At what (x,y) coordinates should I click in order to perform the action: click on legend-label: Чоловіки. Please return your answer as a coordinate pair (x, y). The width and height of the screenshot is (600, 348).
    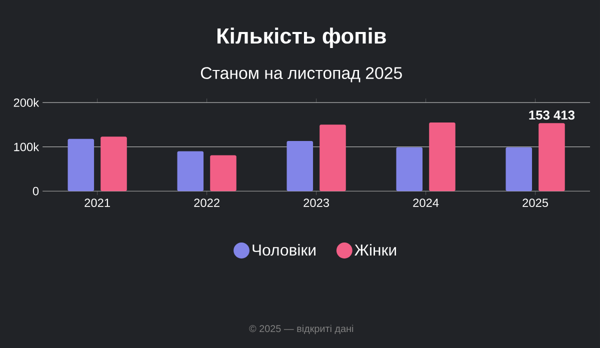
    Looking at the image, I should click on (284, 250).